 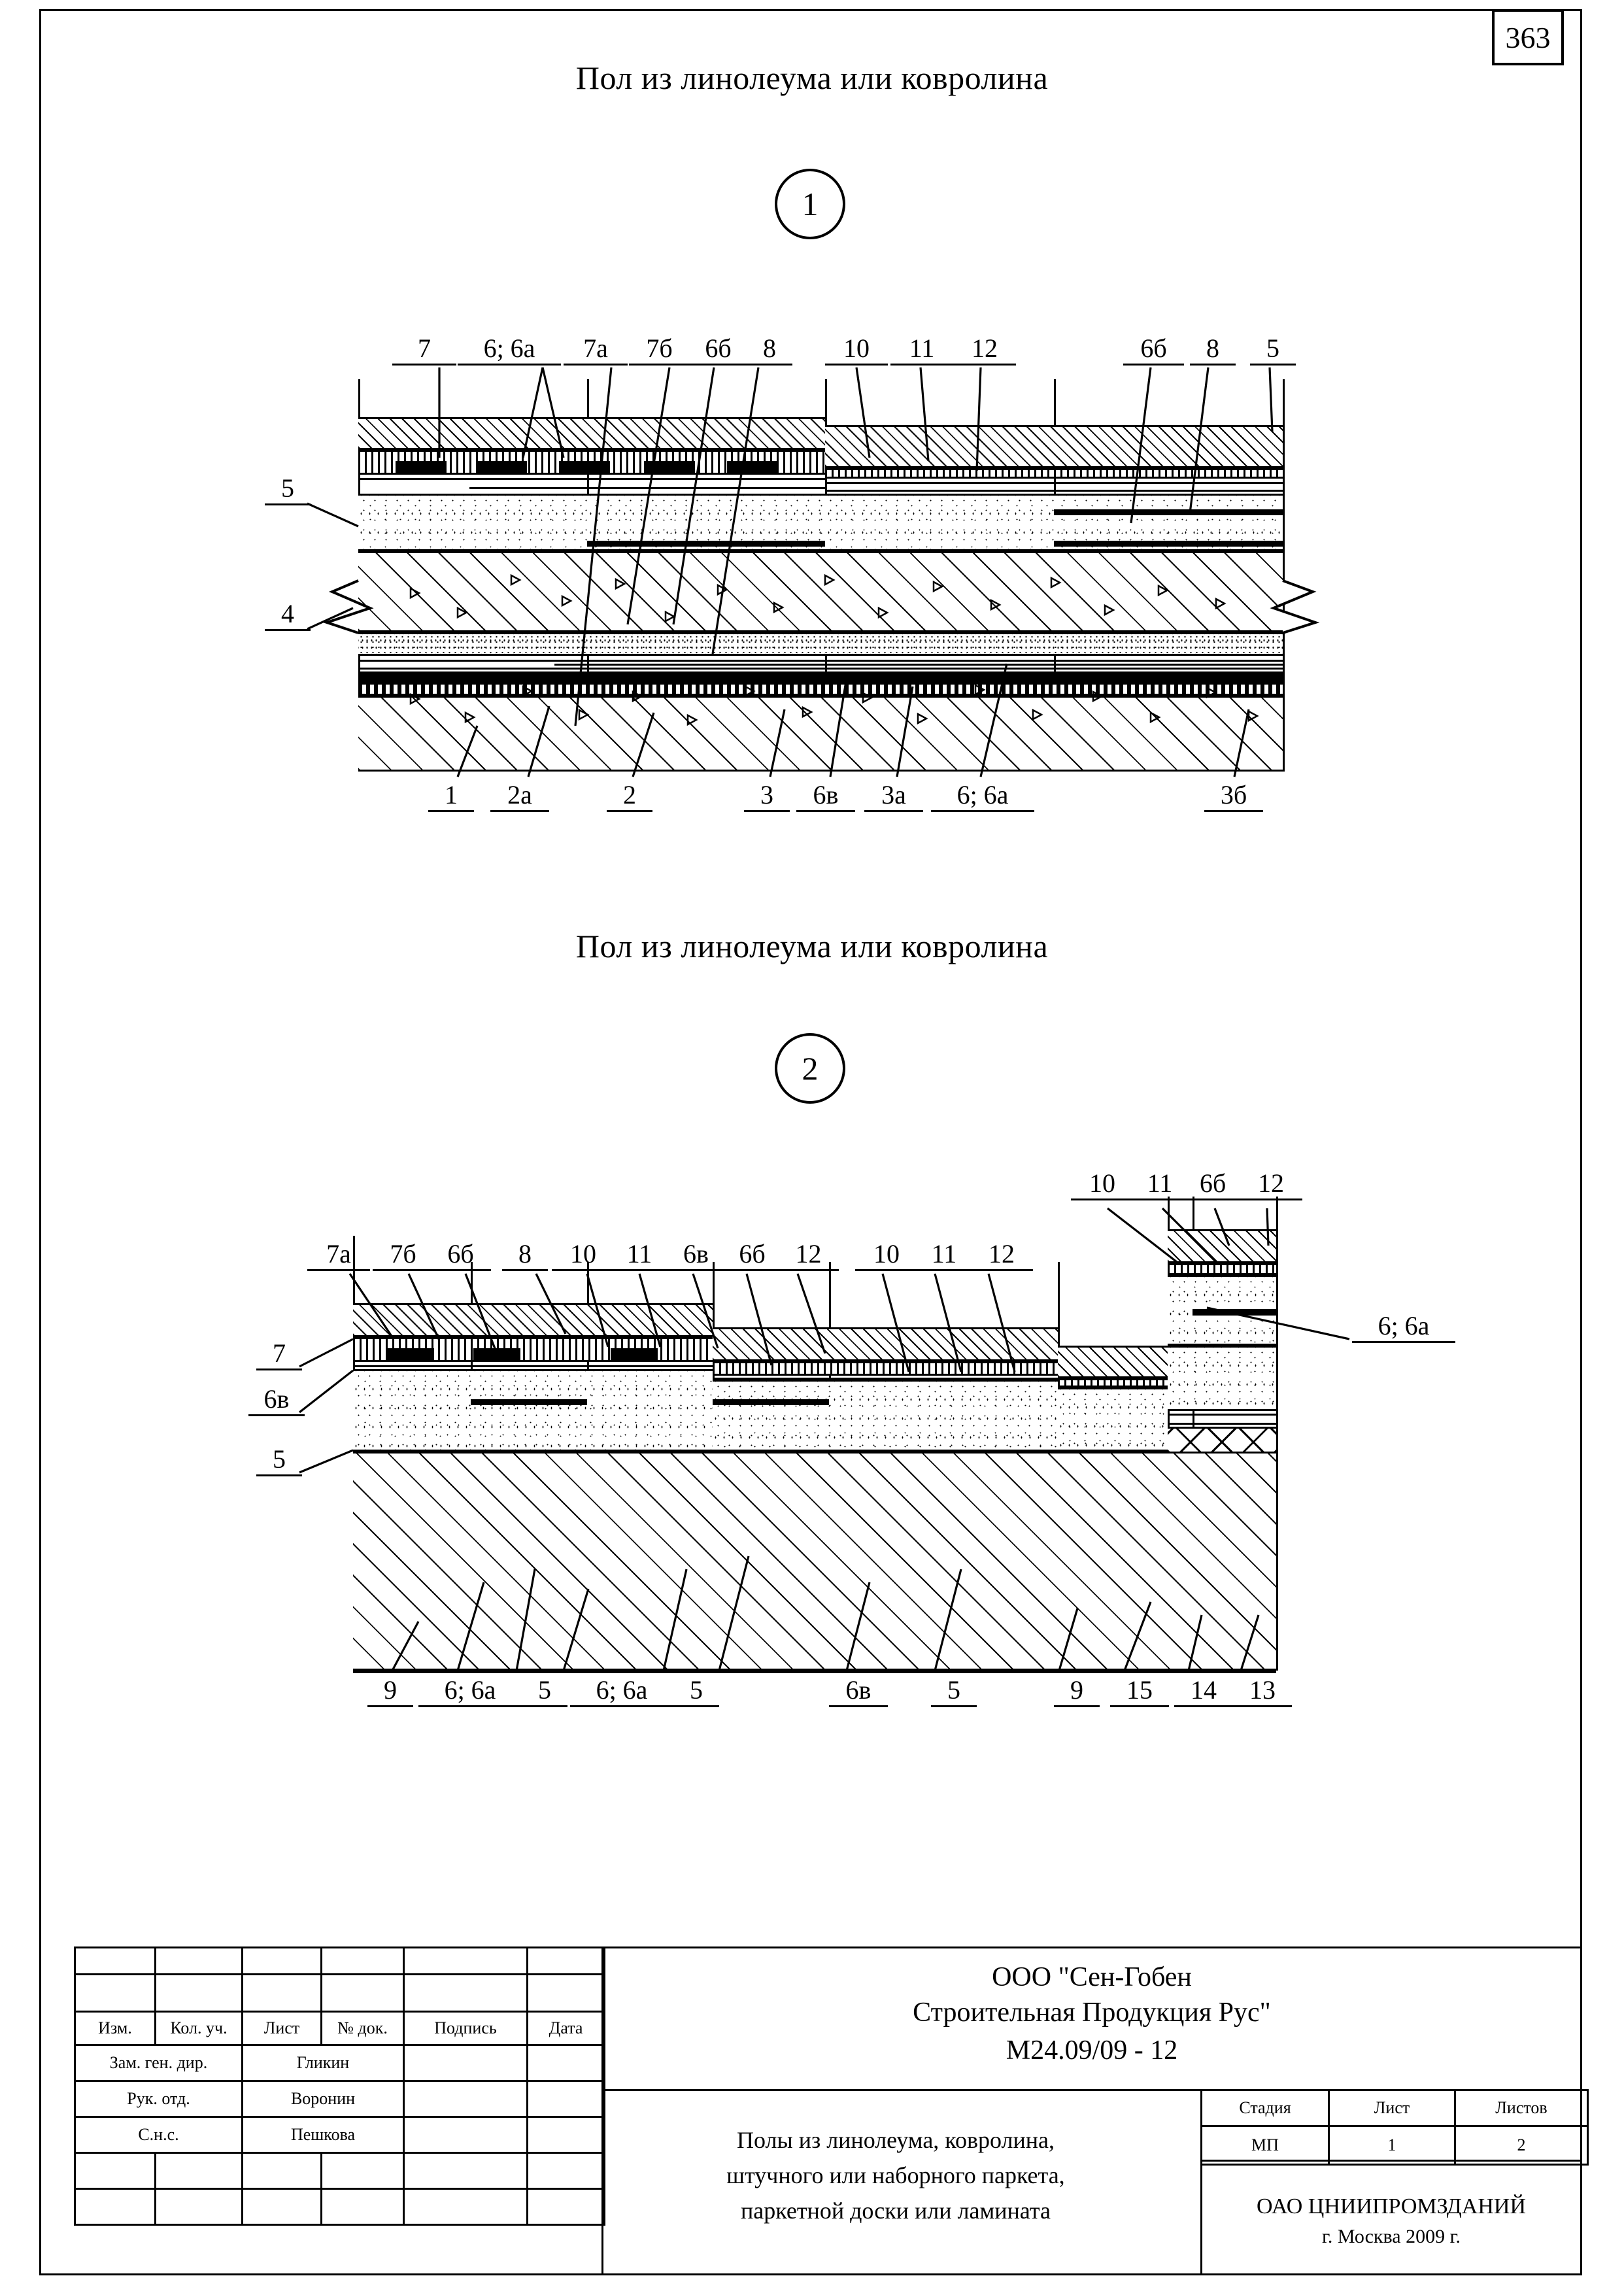 I want to click on role-label: С.н.с., so click(x=158, y=2135).